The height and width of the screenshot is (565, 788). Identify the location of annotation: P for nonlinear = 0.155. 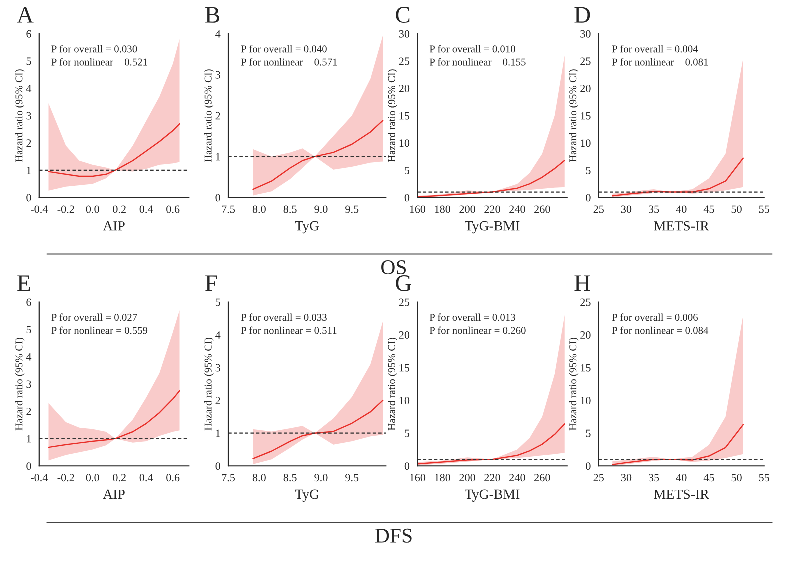
(478, 62).